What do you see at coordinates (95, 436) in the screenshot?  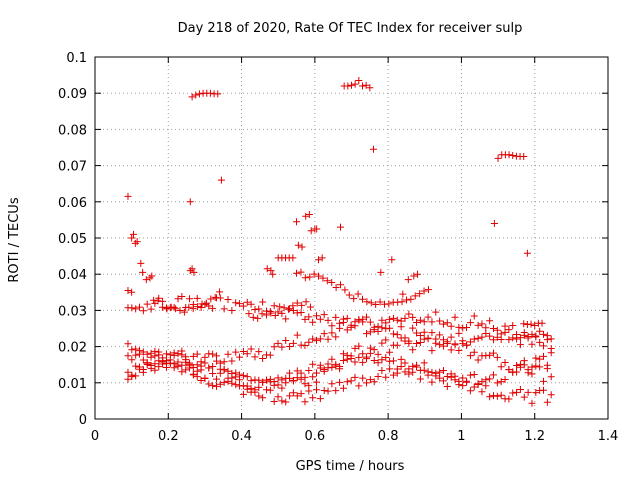 I see `x-tick-label: 0` at bounding box center [95, 436].